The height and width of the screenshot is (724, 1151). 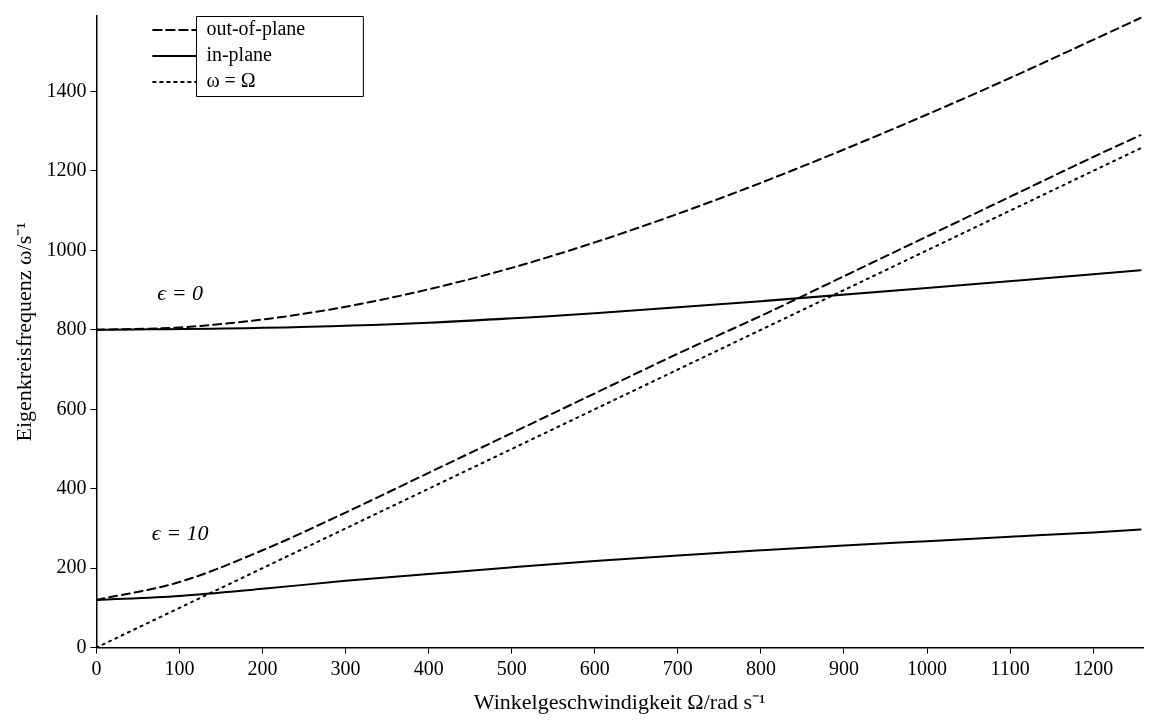 What do you see at coordinates (71, 486) in the screenshot?
I see `y-tick-label: 400` at bounding box center [71, 486].